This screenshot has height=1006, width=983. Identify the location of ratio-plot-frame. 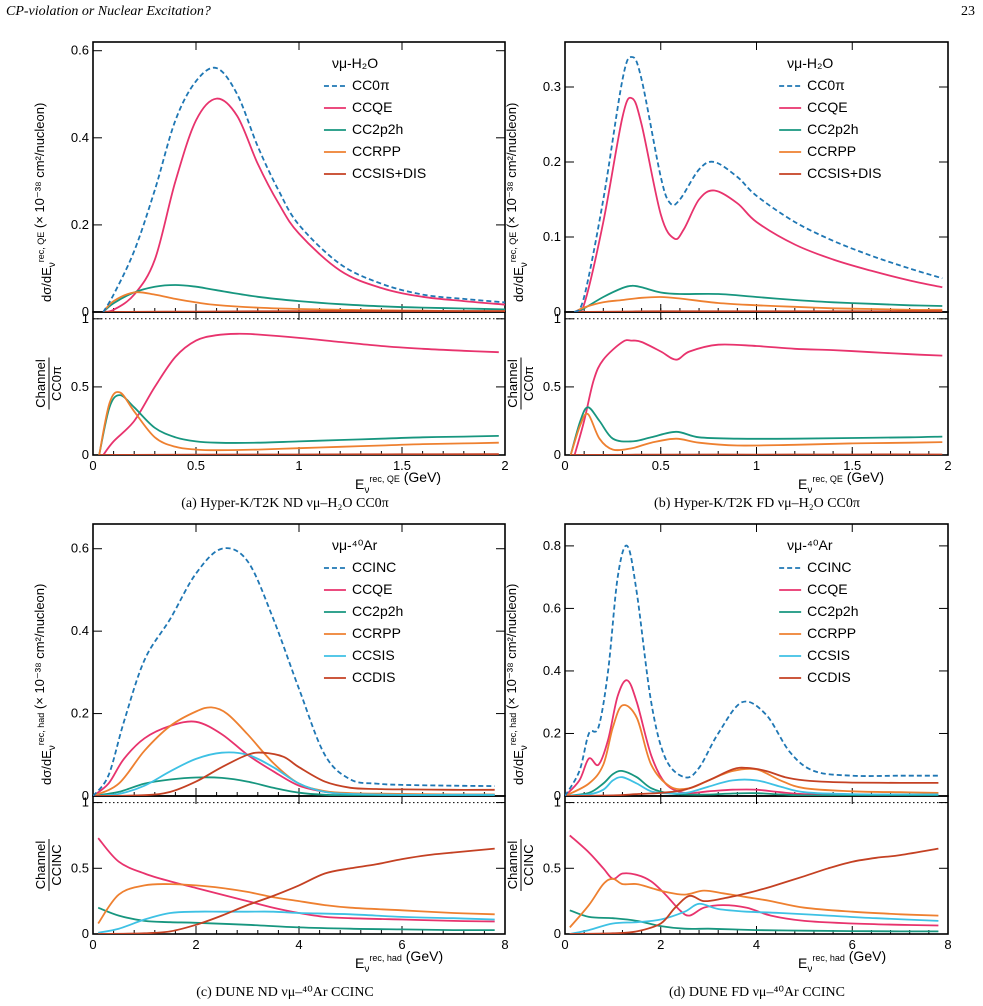
(299, 383).